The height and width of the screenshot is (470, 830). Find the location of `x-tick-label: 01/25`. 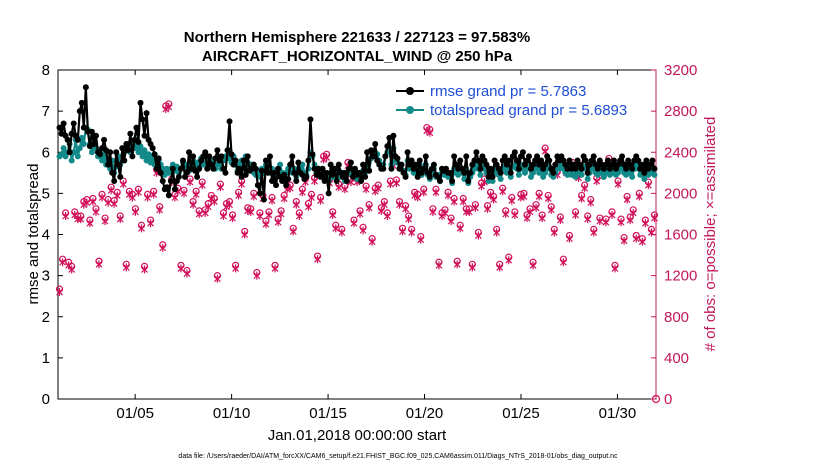

x-tick-label: 01/25 is located at coordinates (521, 413).